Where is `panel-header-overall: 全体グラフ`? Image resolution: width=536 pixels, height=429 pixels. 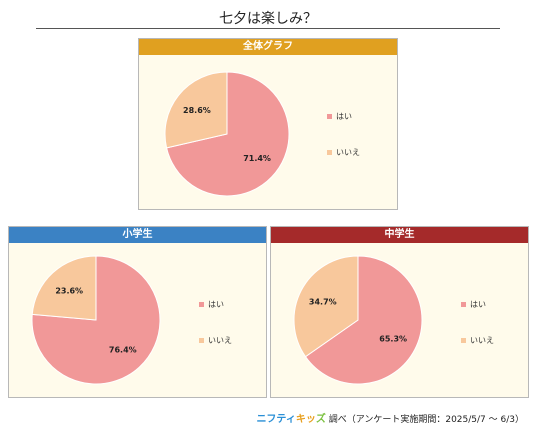
panel-header-overall: 全体グラフ is located at coordinates (268, 47).